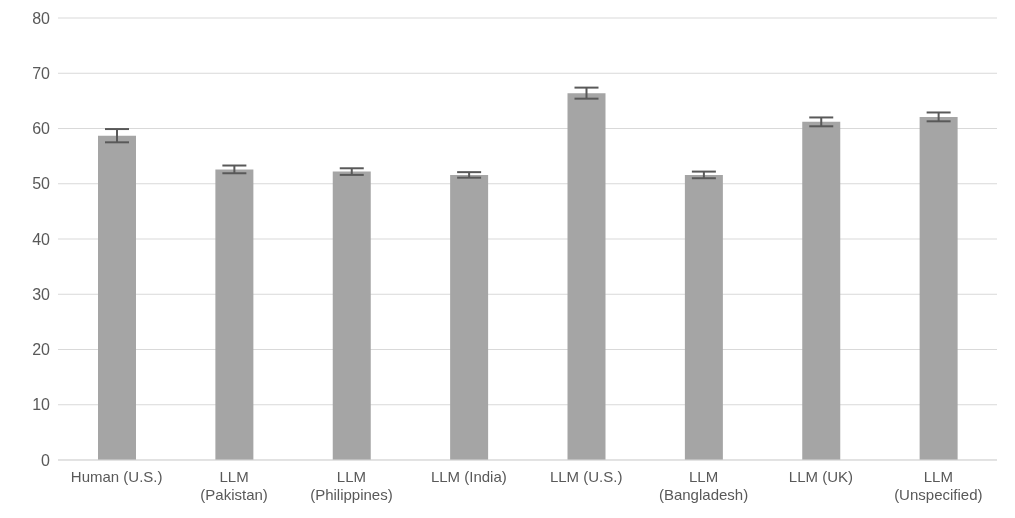 This screenshot has height=518, width=1015. I want to click on y-tick-label: 40, so click(41, 239).